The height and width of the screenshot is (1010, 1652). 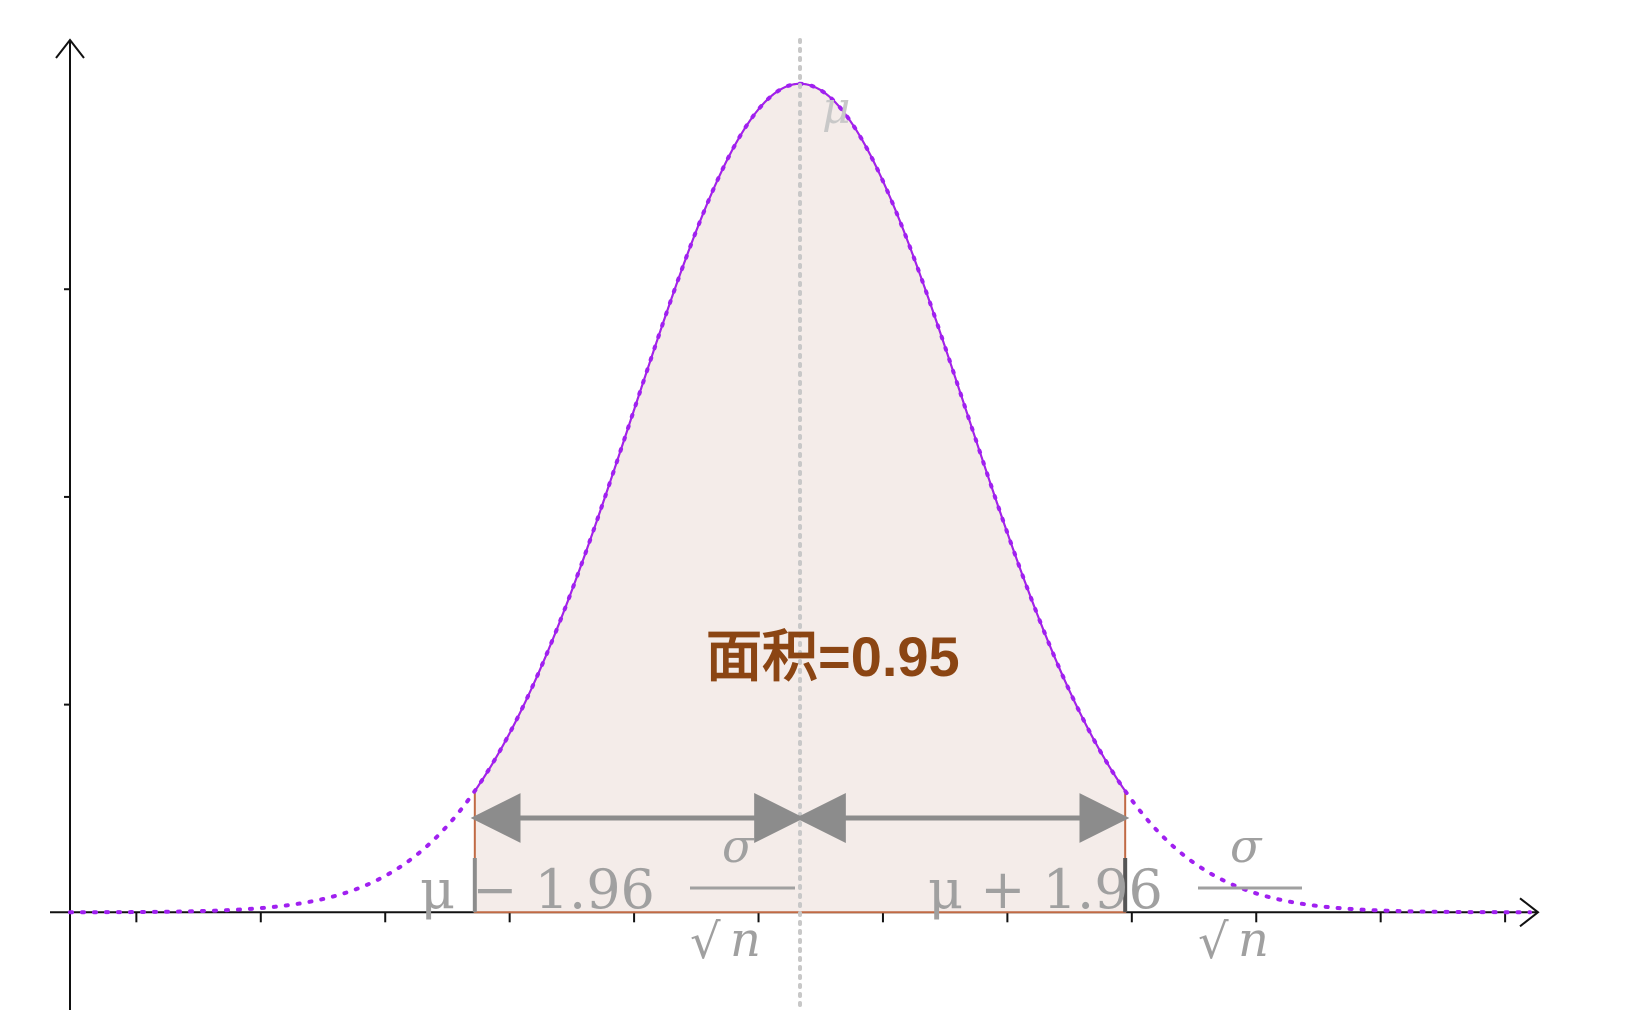 What do you see at coordinates (705, 942) in the screenshot?
I see `left-radical-sign: √` at bounding box center [705, 942].